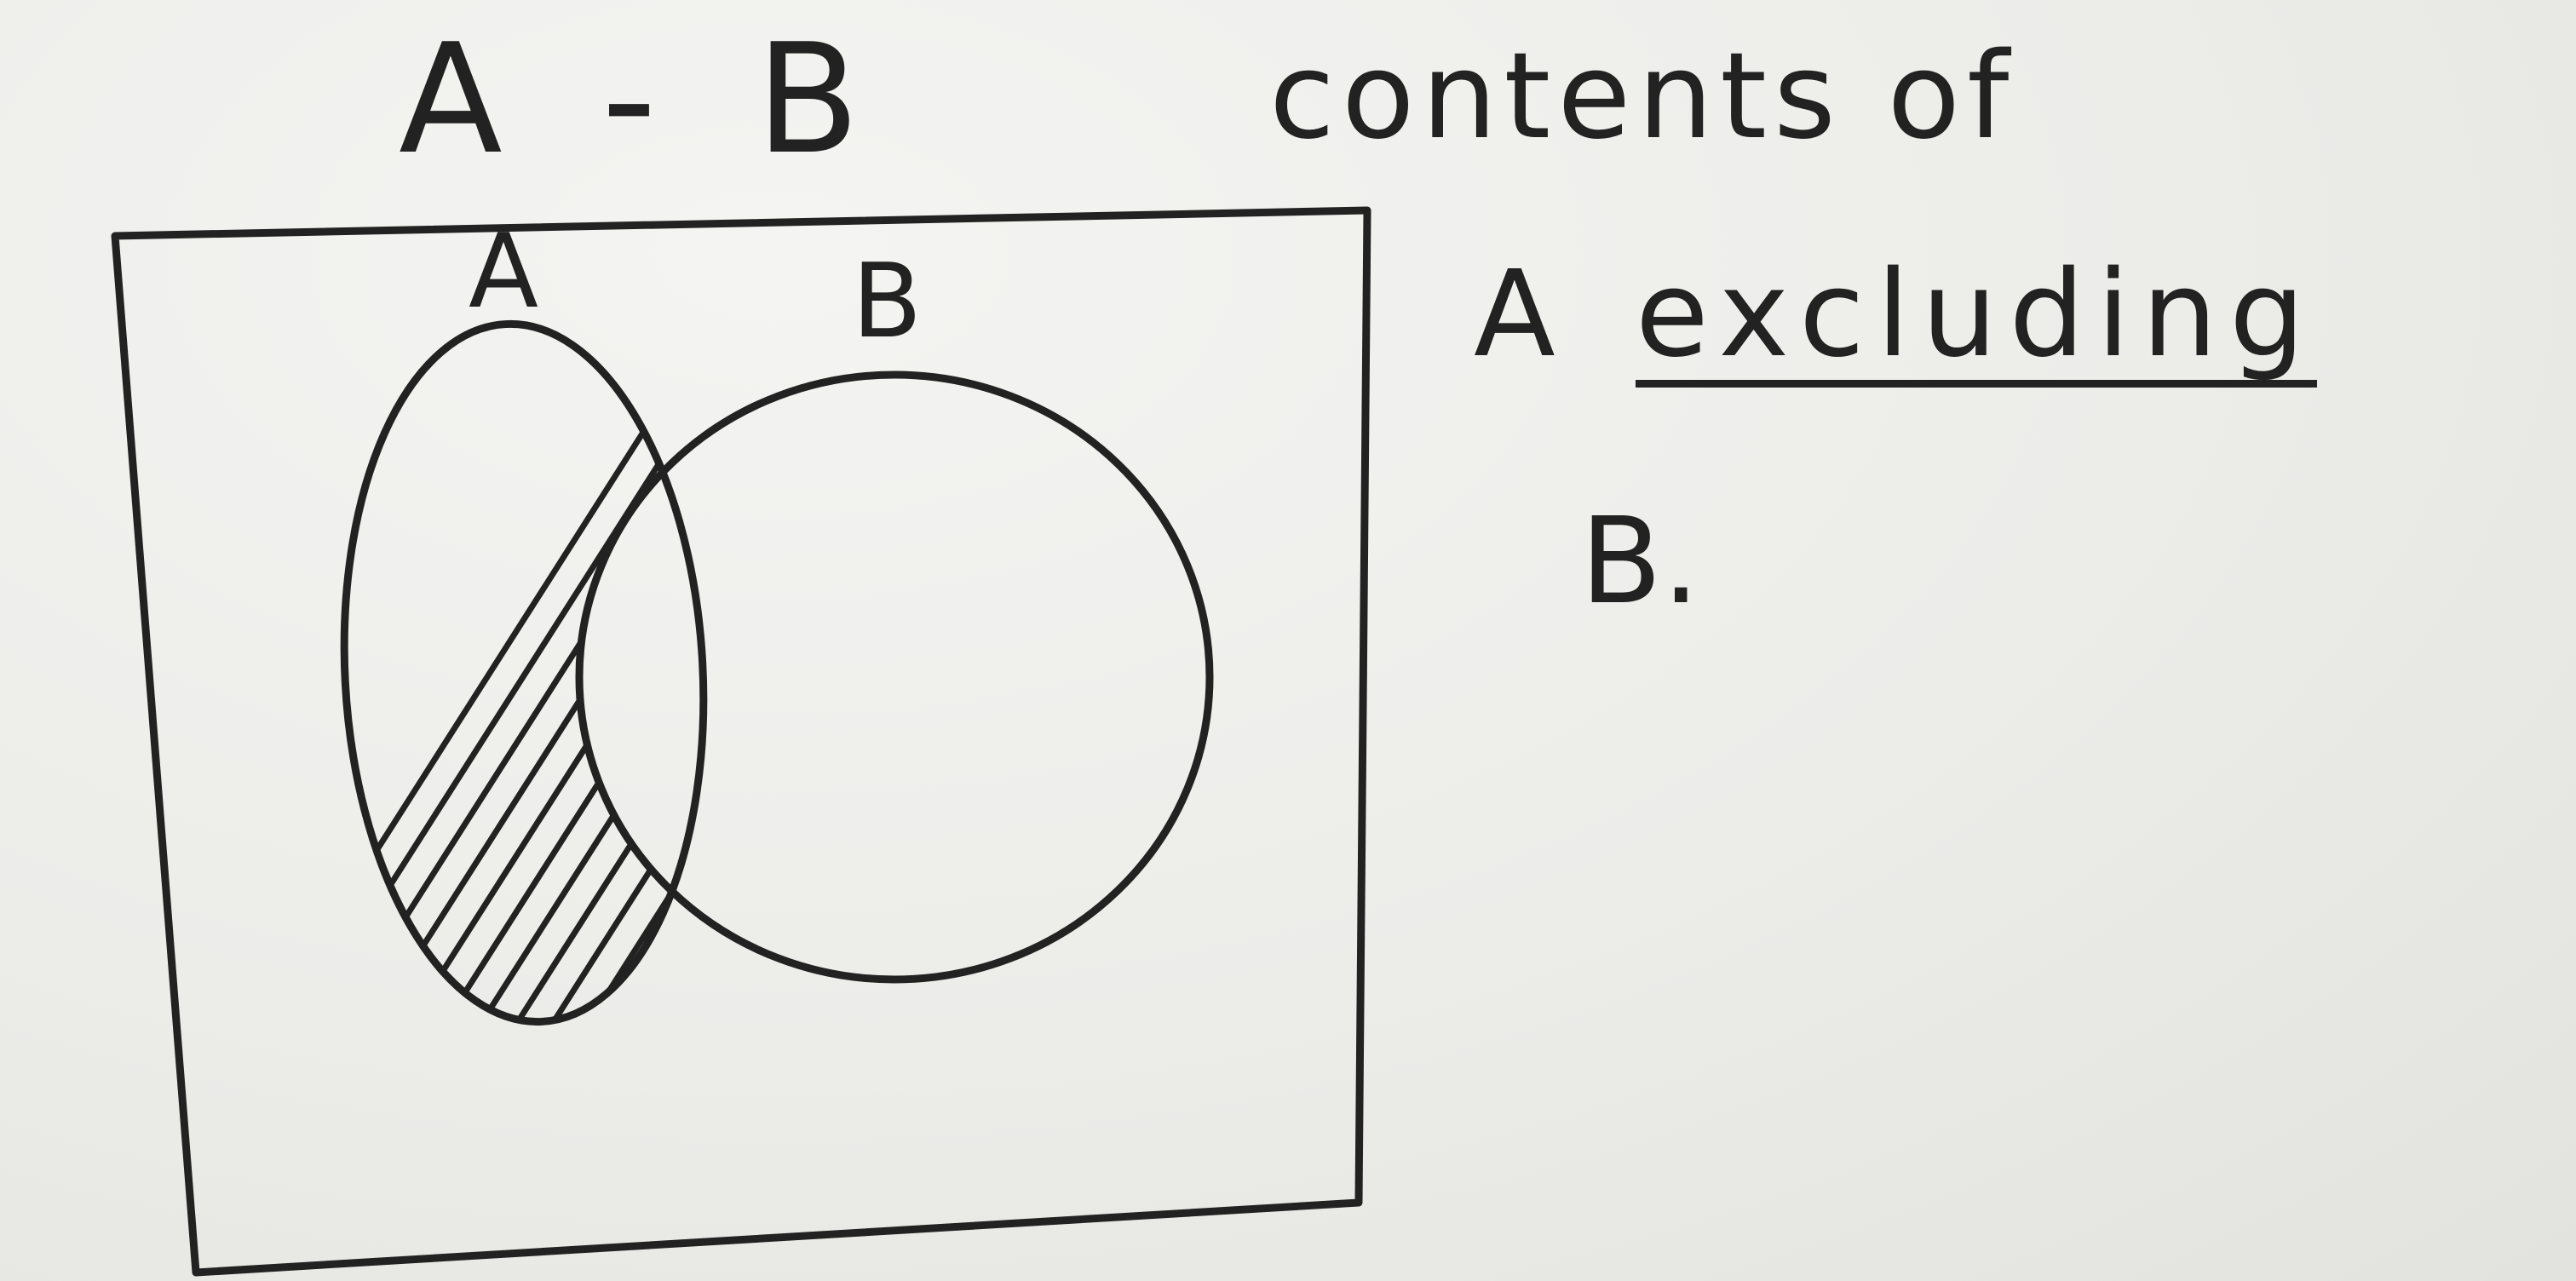 The height and width of the screenshot is (1281, 2576). I want to click on expression-title: A - B, so click(642, 99).